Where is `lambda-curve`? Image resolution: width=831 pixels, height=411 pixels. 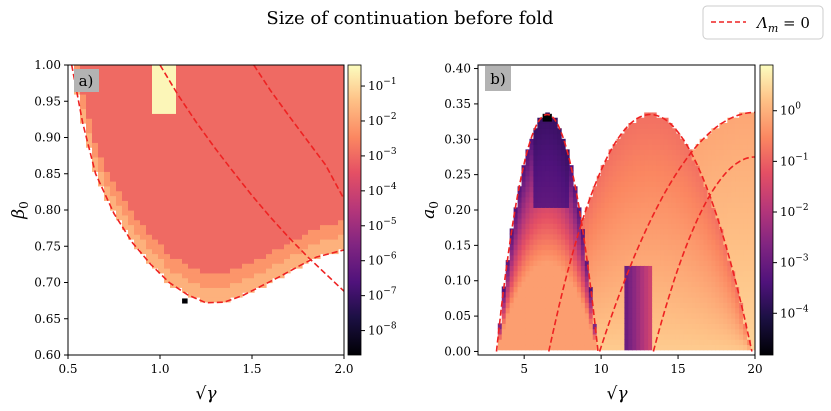
lambda-curve is located at coordinates (547, 232).